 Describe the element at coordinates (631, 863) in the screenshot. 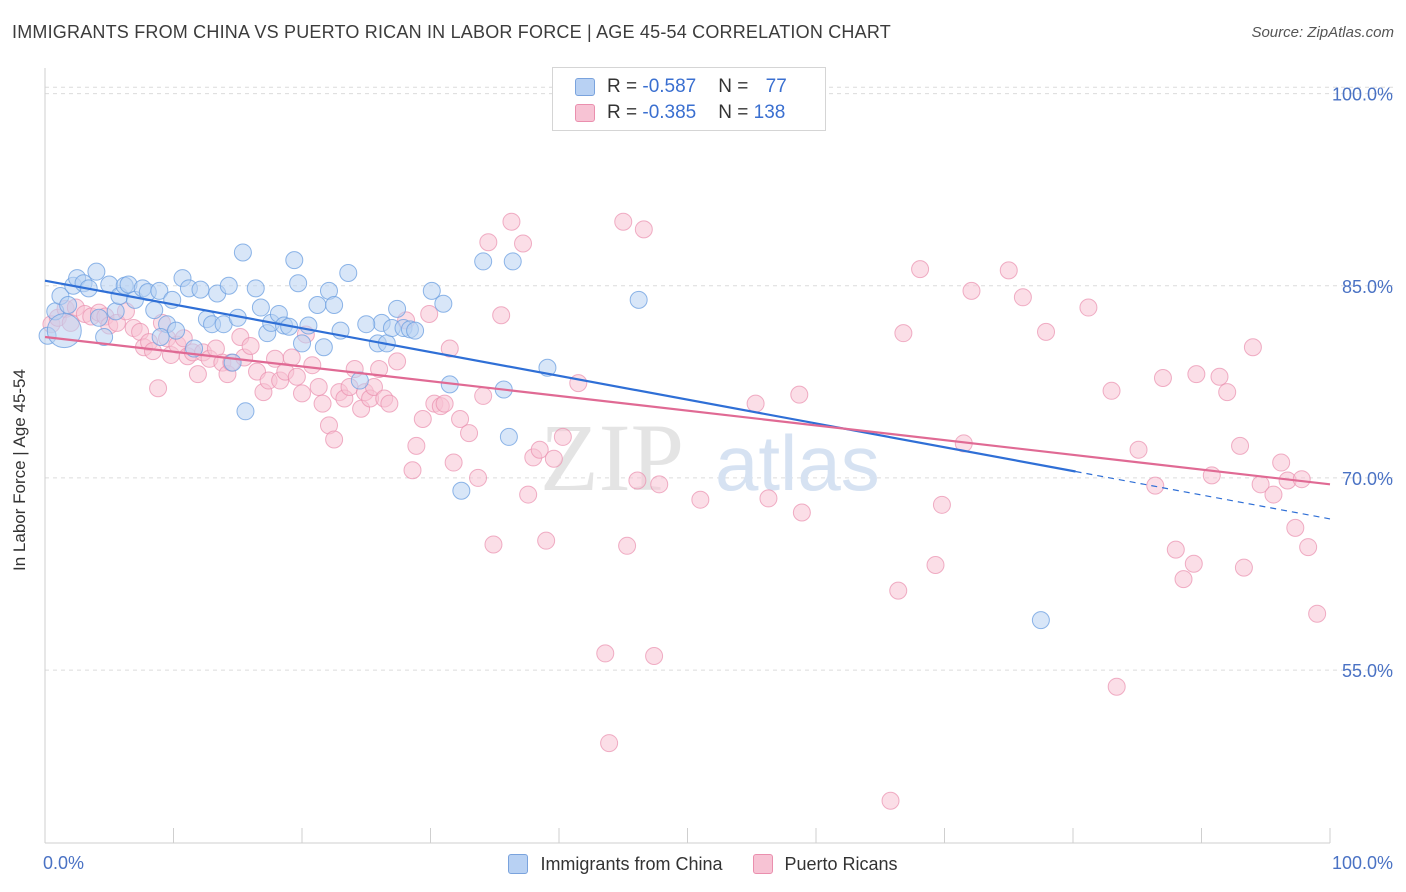

I see `legend-label-china: Immigrants from China` at that location.